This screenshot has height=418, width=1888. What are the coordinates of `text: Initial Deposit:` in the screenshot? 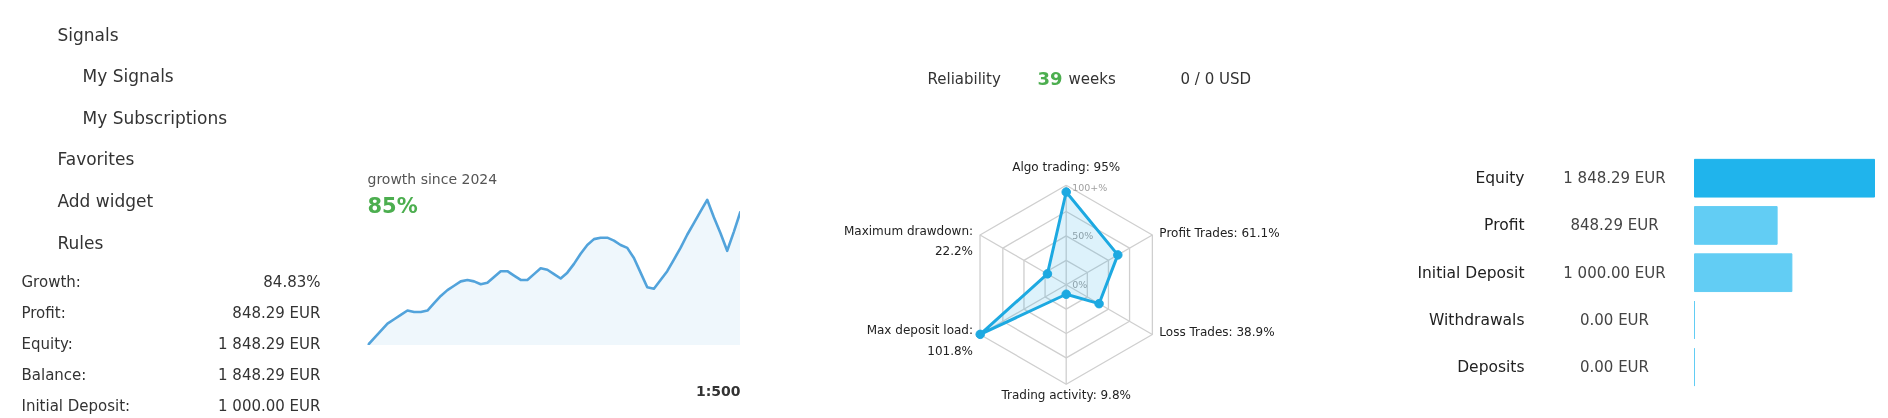 It's located at (76, 405).